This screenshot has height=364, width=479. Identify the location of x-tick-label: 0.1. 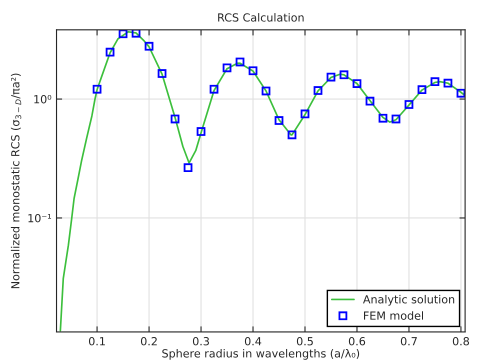
(96, 341).